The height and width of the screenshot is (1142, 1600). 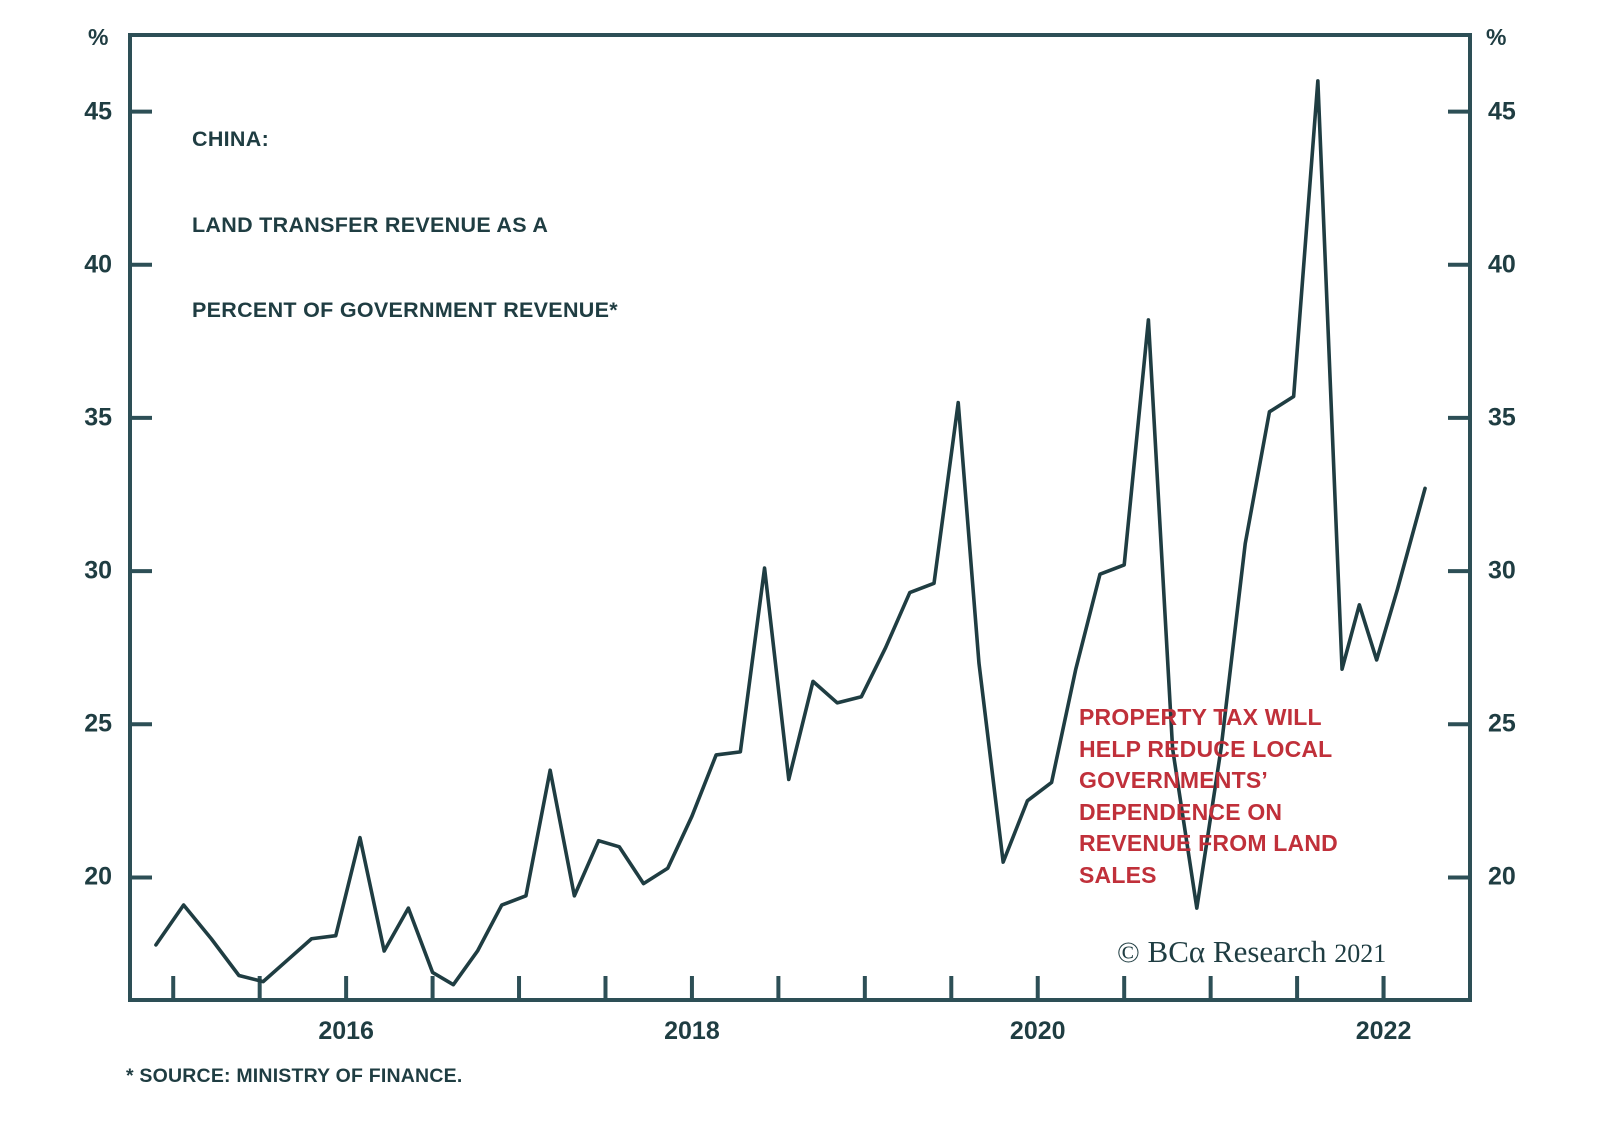 What do you see at coordinates (1502, 876) in the screenshot?
I see `y-axis-label-right: 20` at bounding box center [1502, 876].